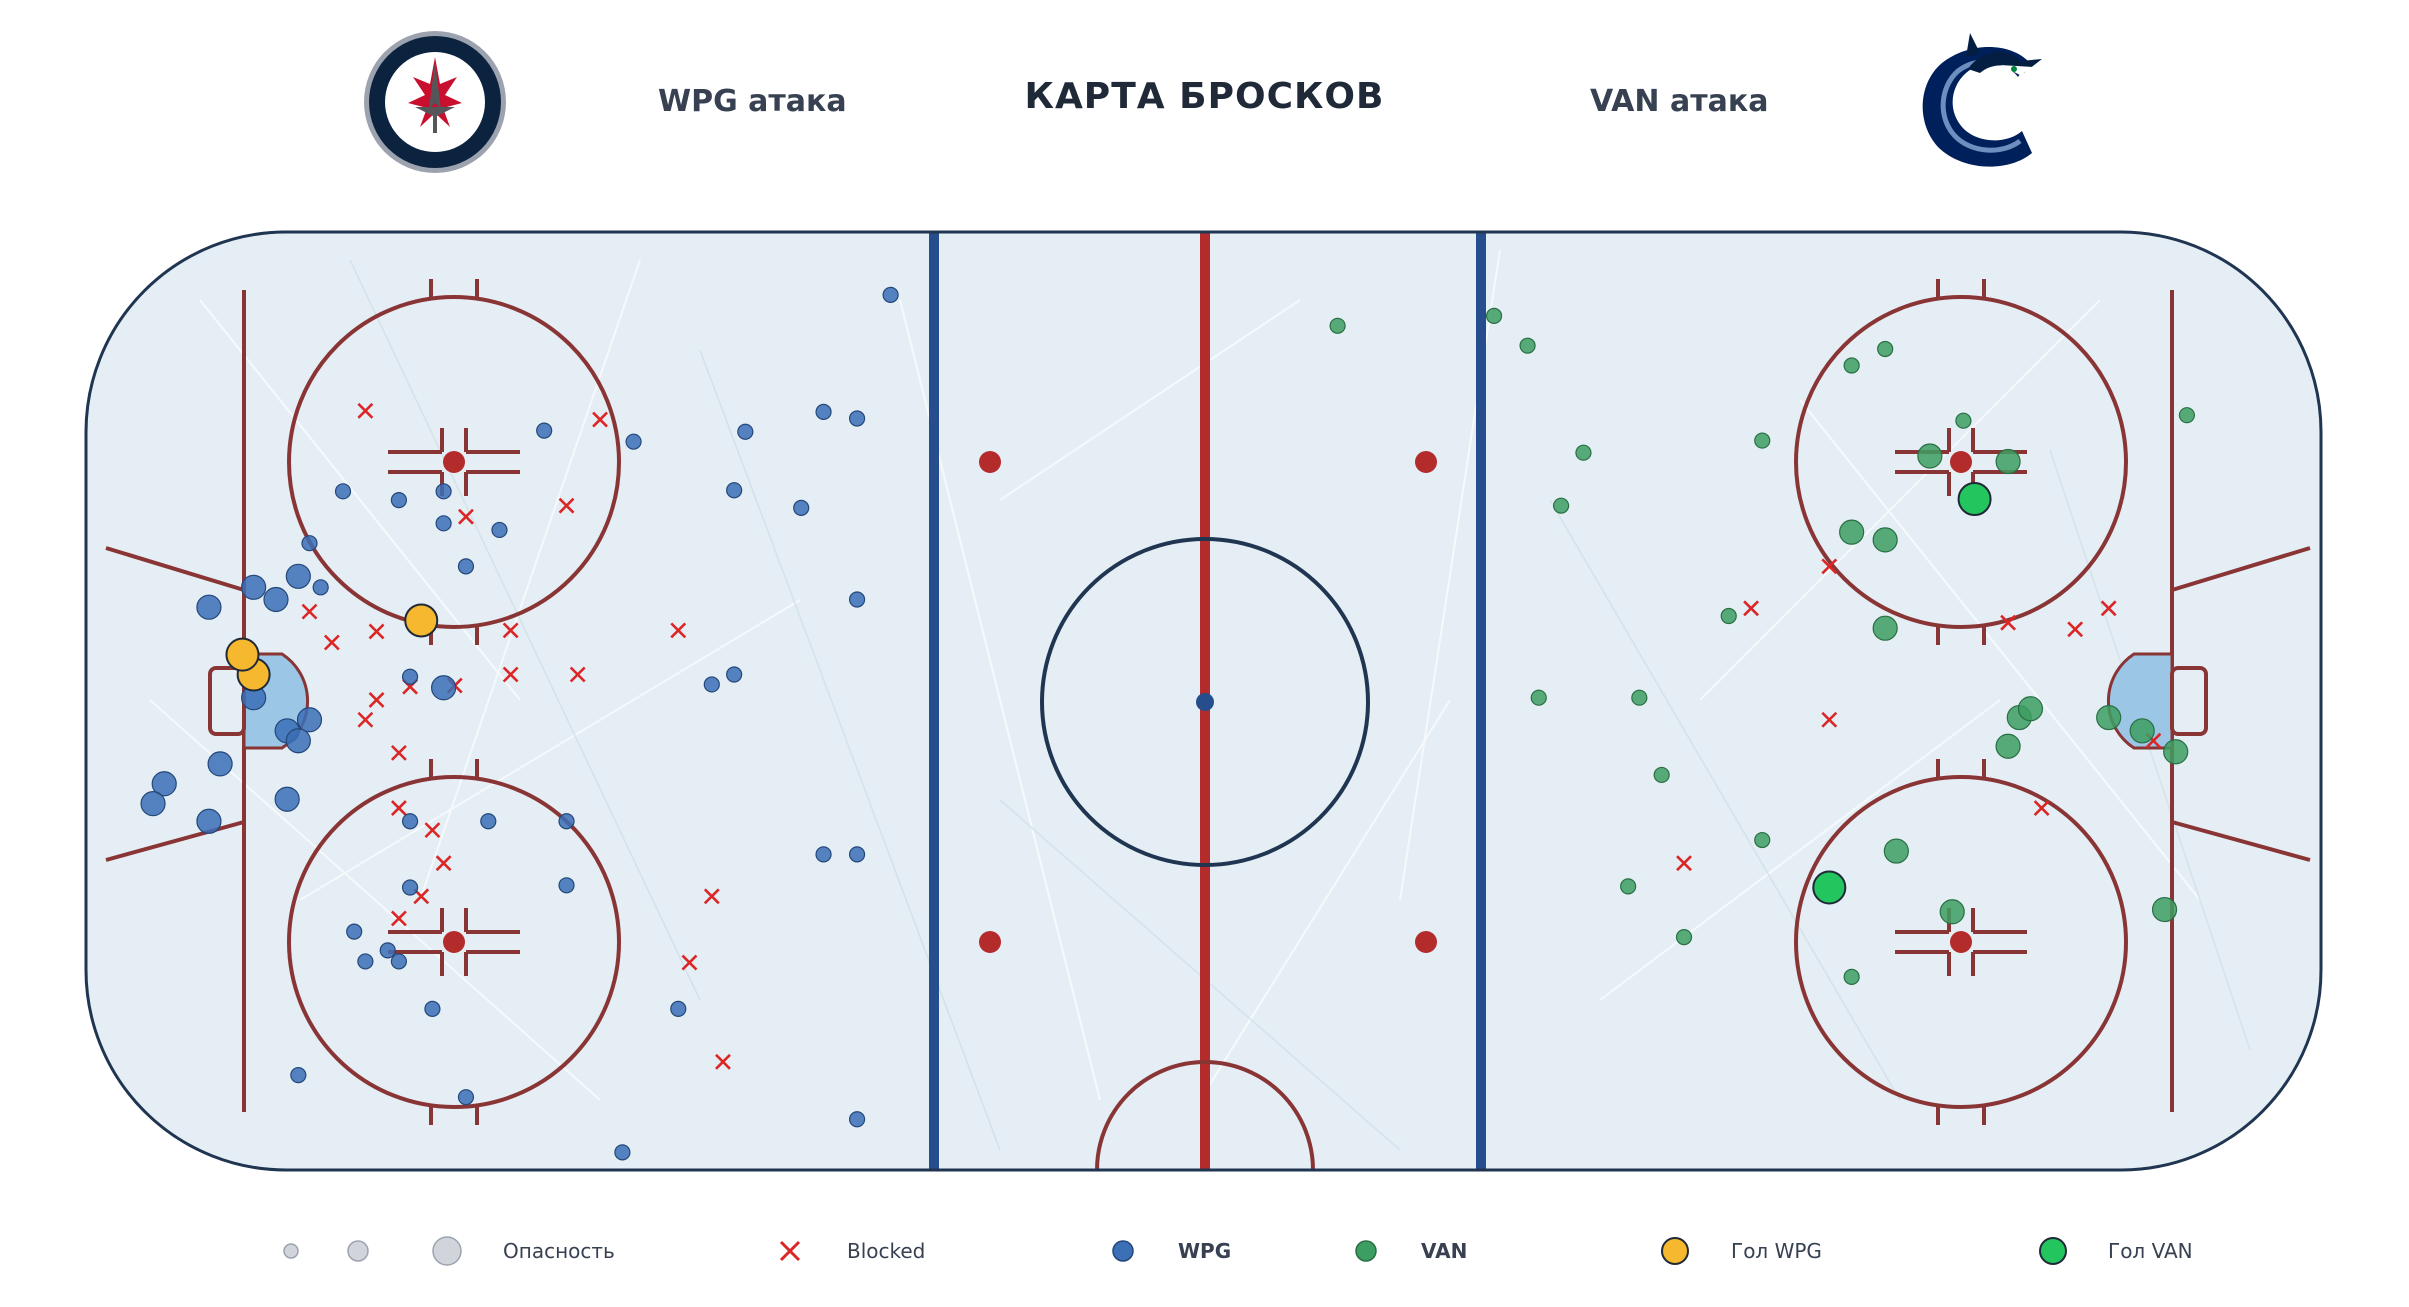 The height and width of the screenshot is (1307, 2409). What do you see at coordinates (454, 942) in the screenshot?
I see `faceoff-circle` at bounding box center [454, 942].